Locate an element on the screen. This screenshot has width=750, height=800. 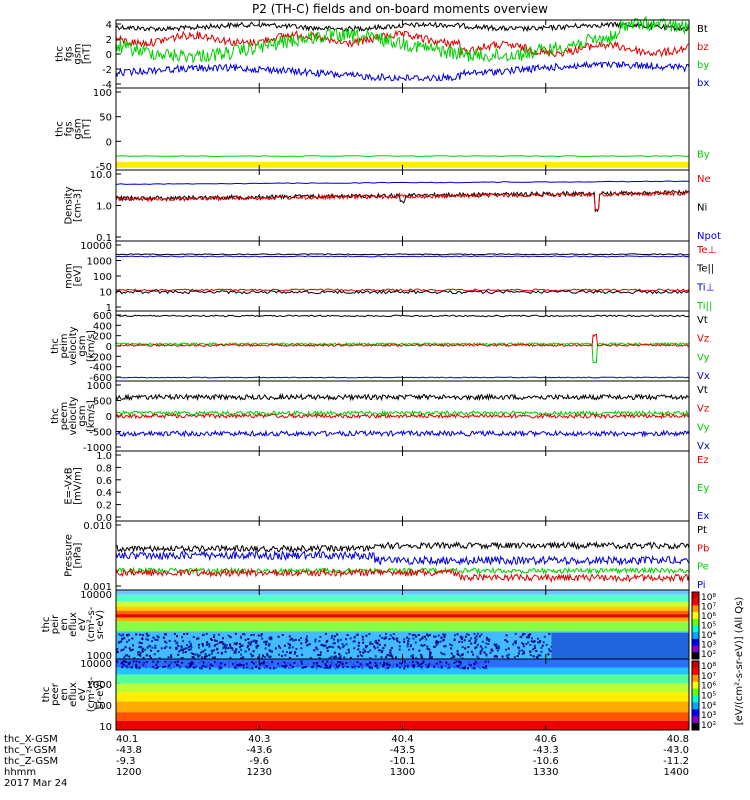
panel-5-legend: Vt Vz Vy Vx is located at coordinates (703, 348).